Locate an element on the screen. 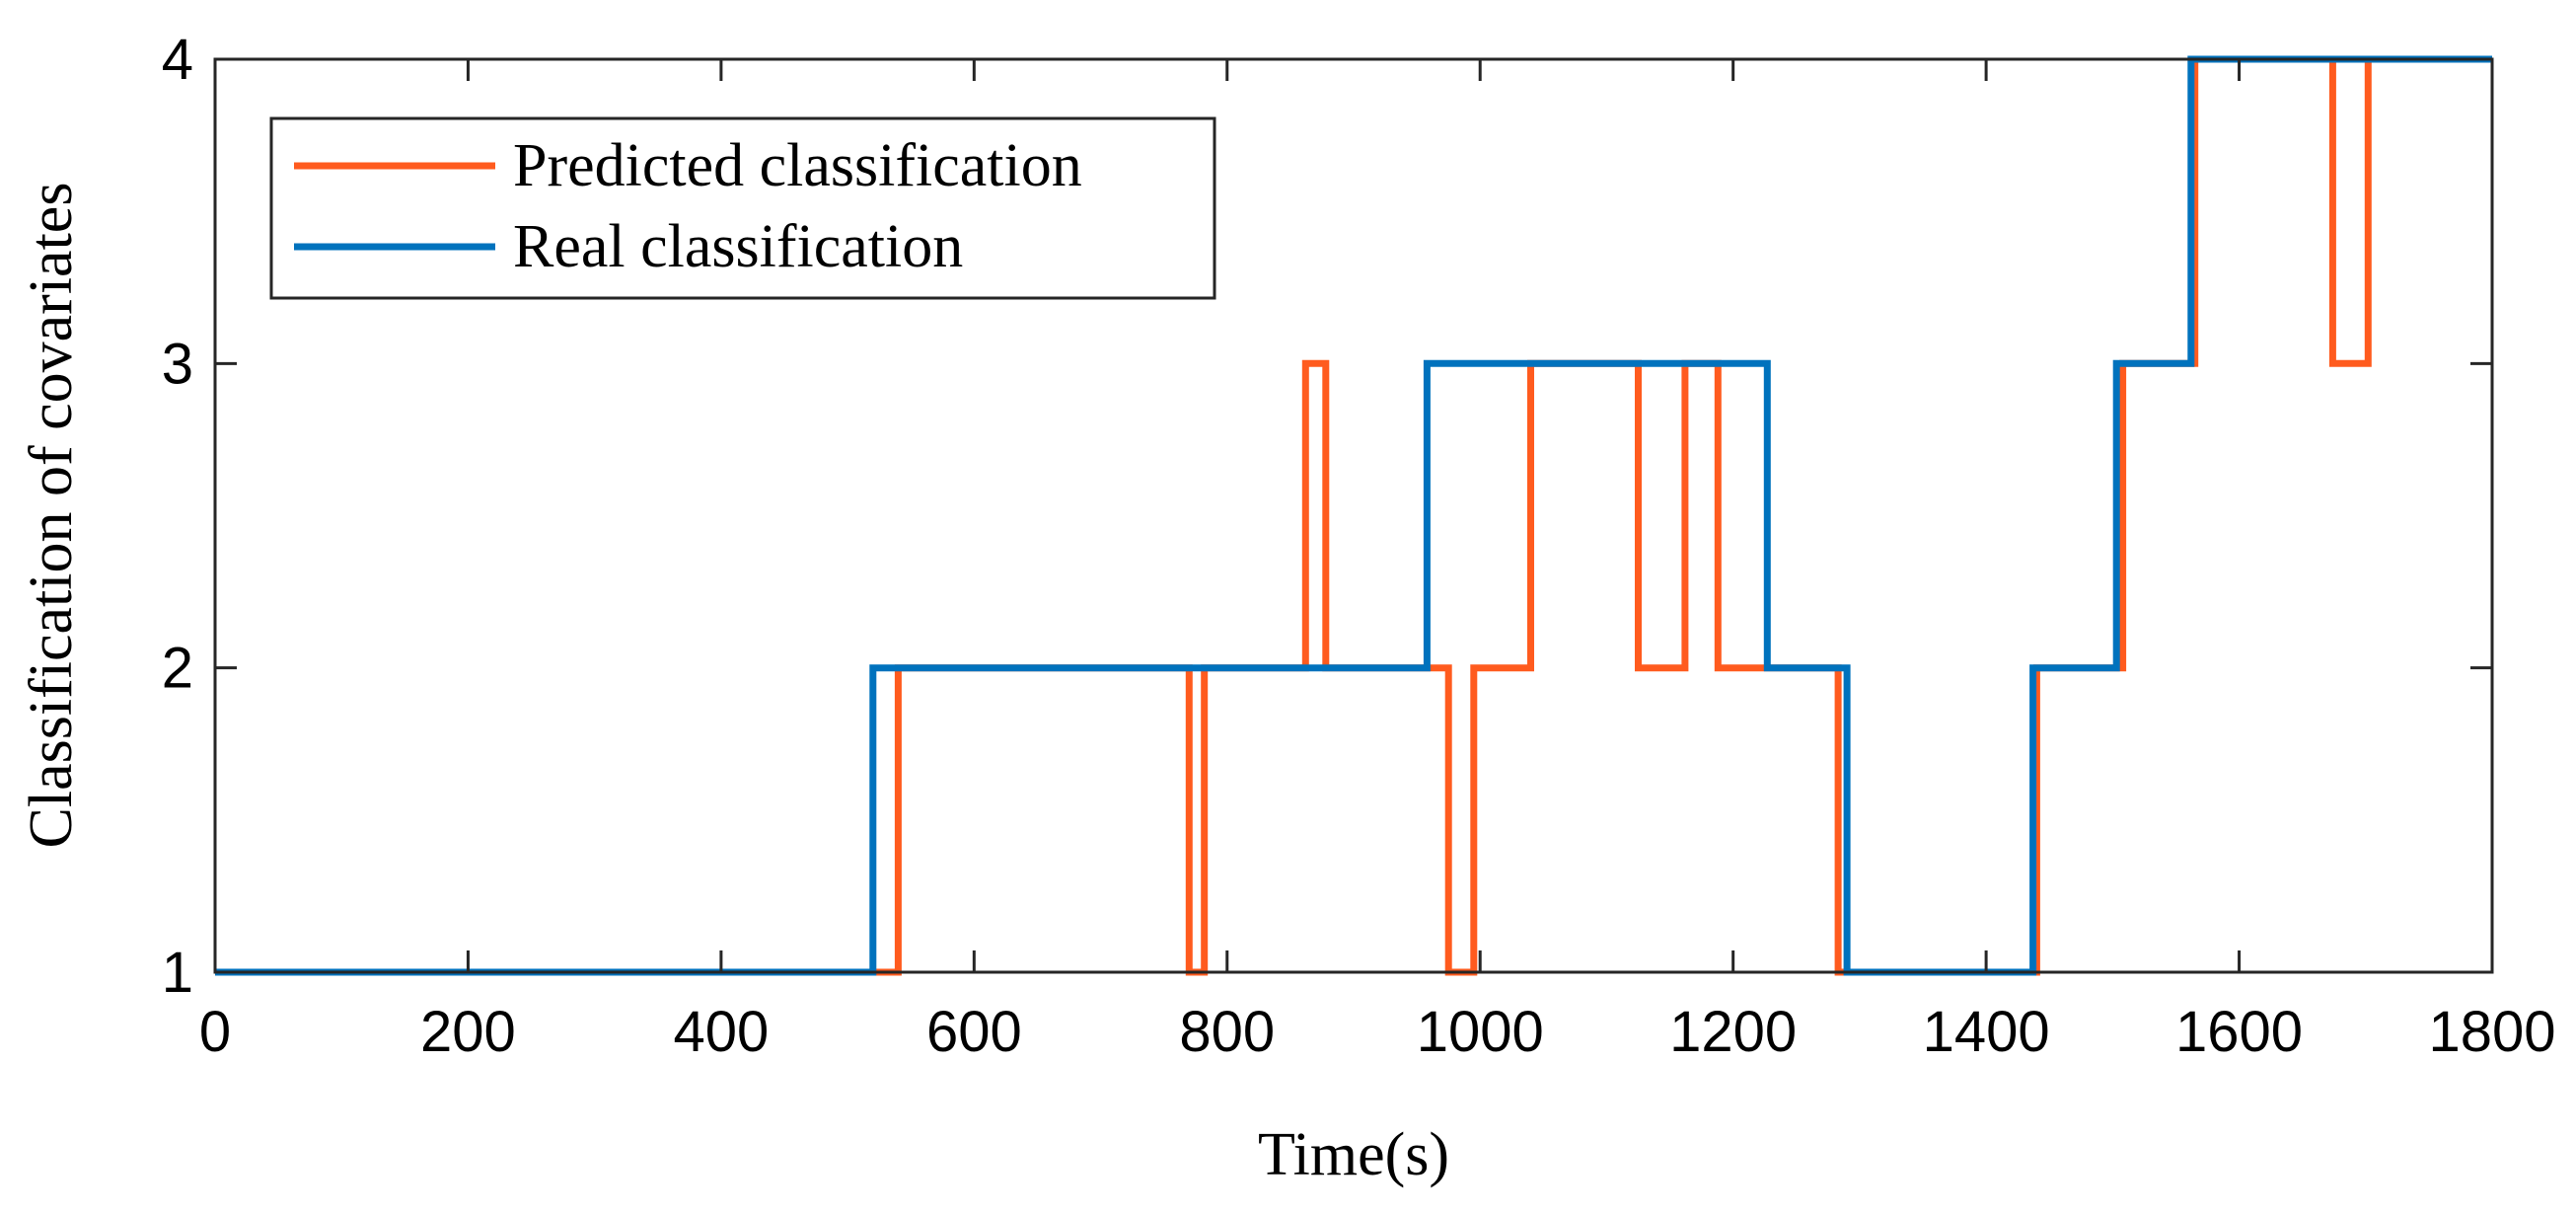  y-axis-title: Classification of covariates is located at coordinates (51, 516).